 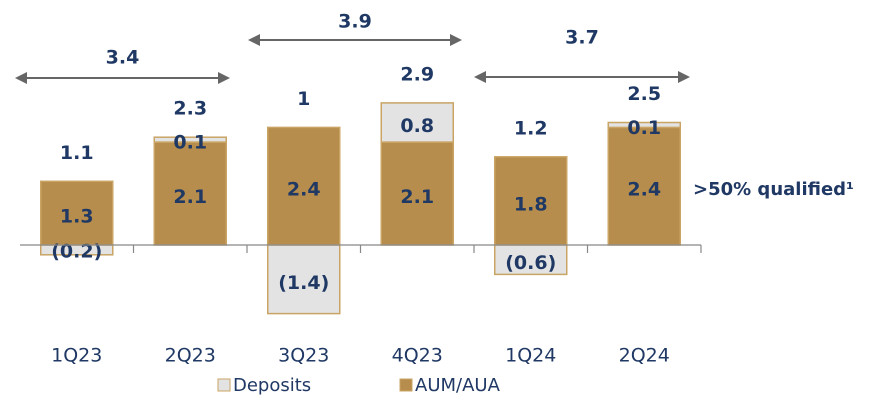 I want to click on value-label: 1.8, so click(x=531, y=204).